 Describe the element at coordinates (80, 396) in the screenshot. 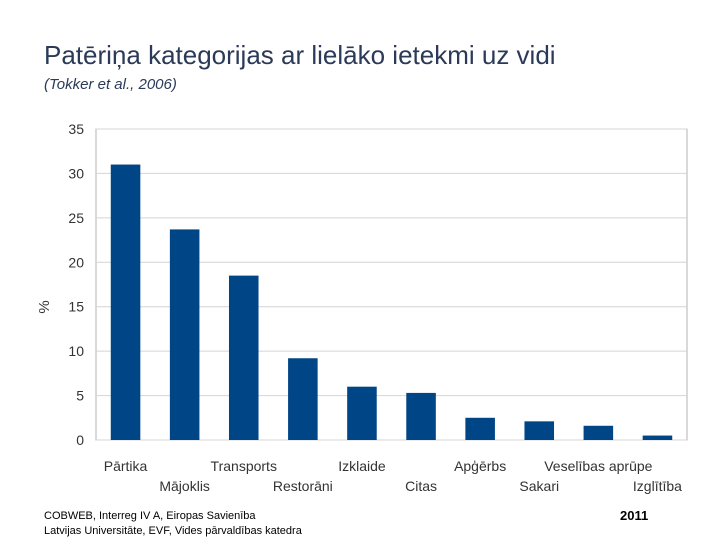

I see `y-tick-label: 5` at that location.